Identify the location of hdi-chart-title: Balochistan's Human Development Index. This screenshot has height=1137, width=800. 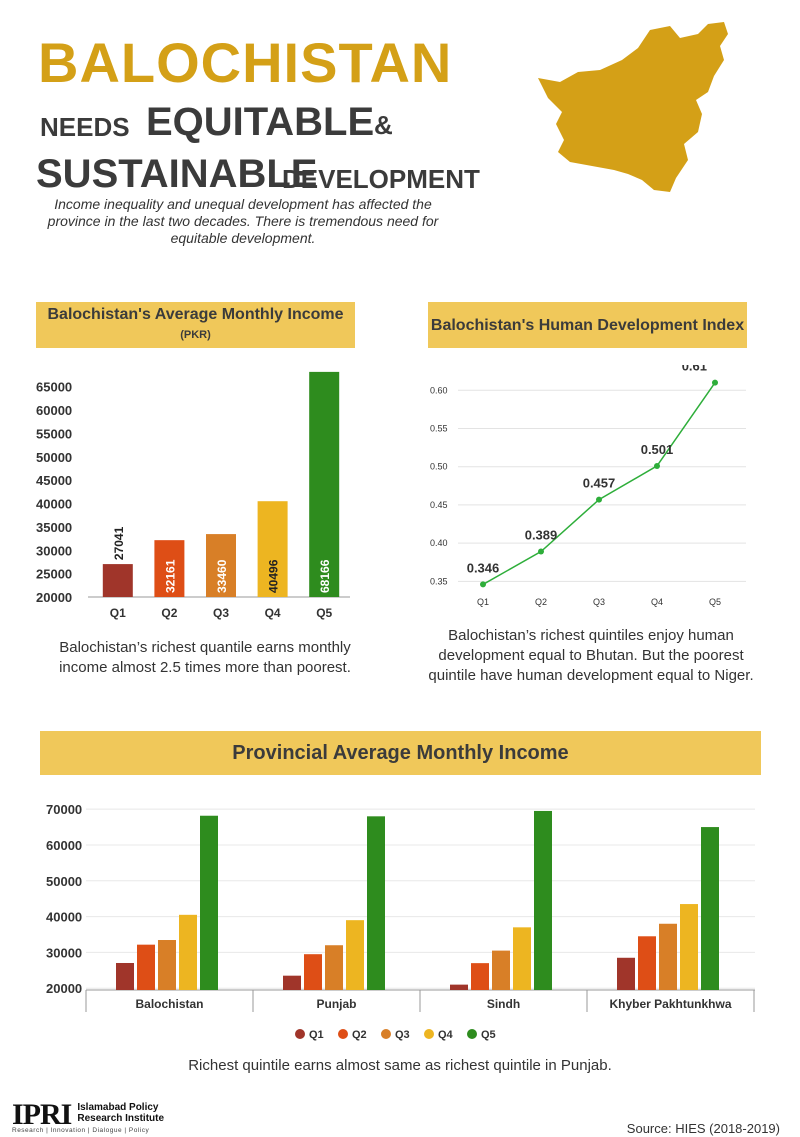
(587, 325).